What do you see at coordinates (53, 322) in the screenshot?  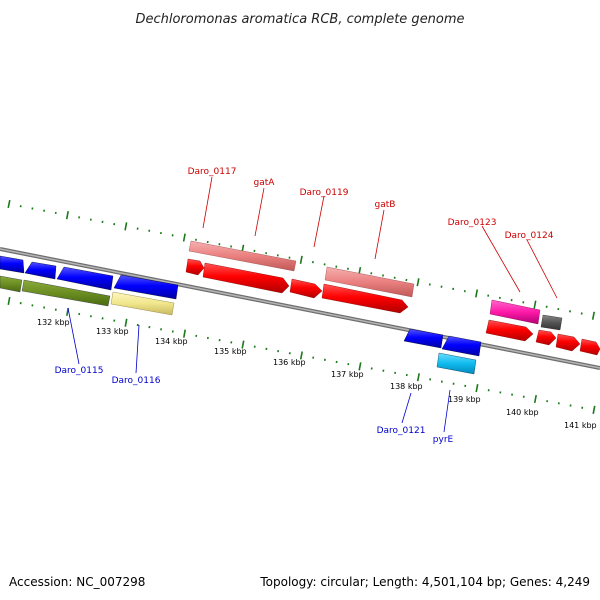 I see `tick-label: 132 kbp` at bounding box center [53, 322].